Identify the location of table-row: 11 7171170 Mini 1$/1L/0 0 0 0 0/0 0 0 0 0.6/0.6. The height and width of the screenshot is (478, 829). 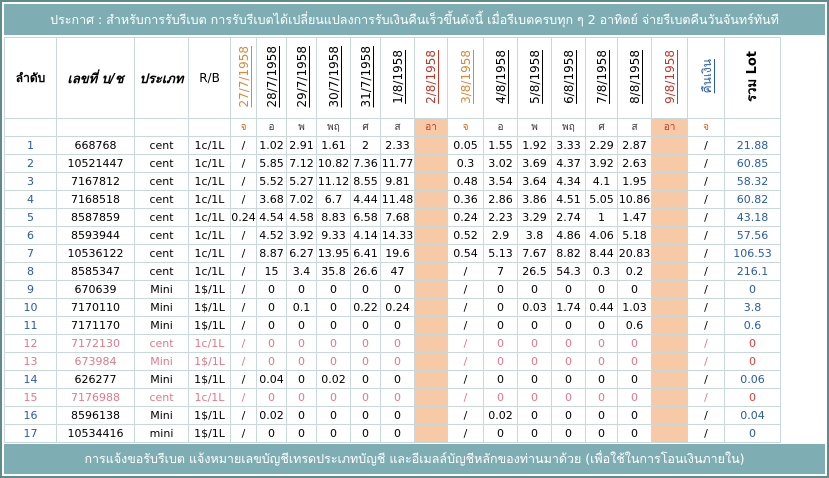
(392, 325).